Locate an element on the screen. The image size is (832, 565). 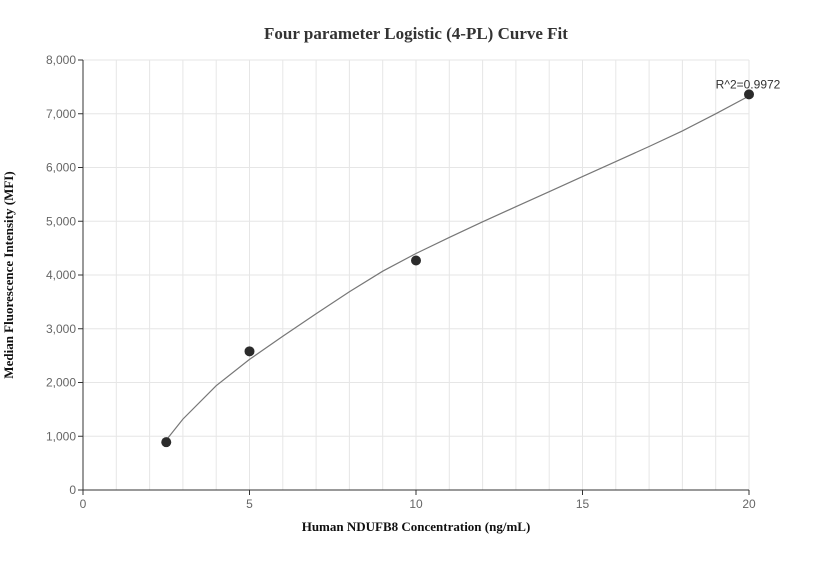
x-axis-title: Human NDUFB8 Concentration (ng/mL) is located at coordinates (416, 526).